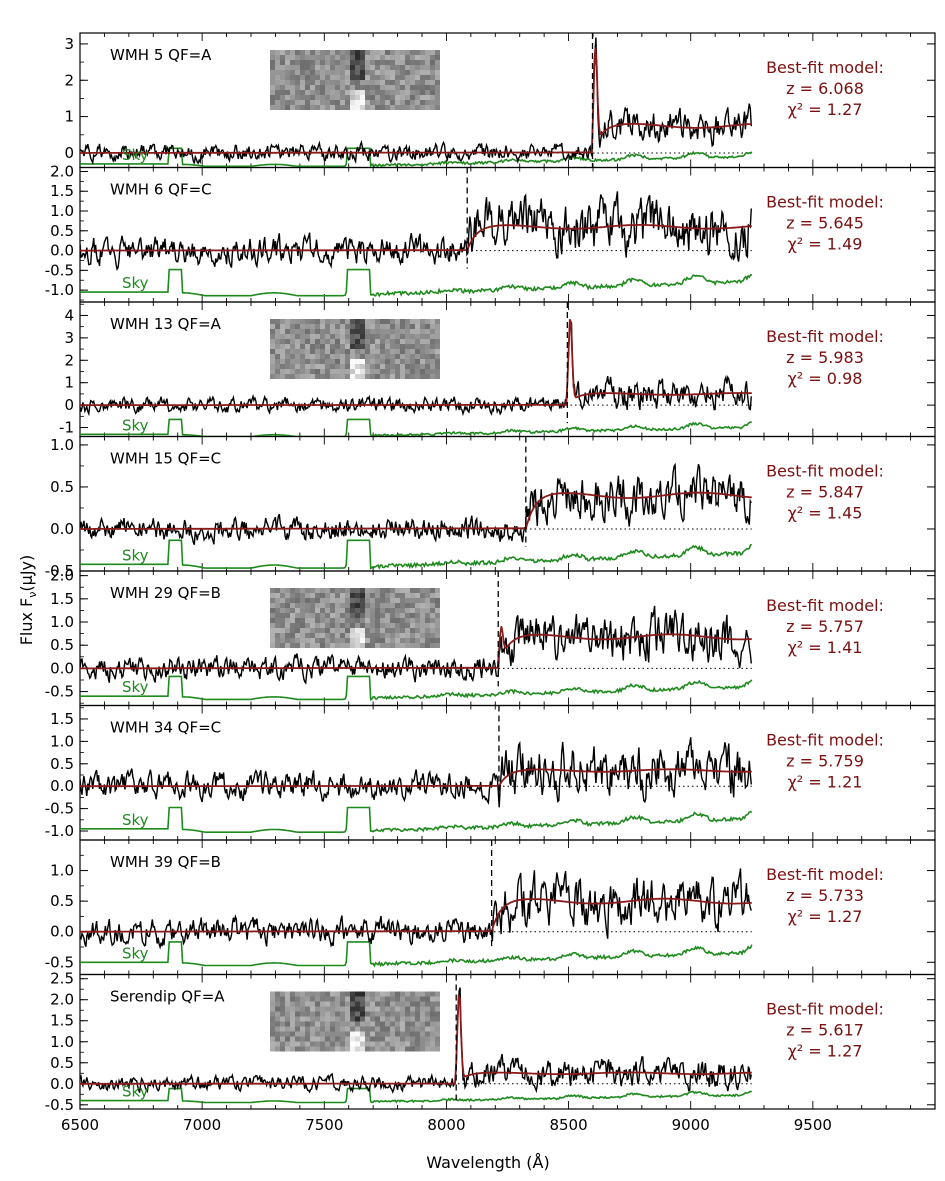  Describe the element at coordinates (69, 153) in the screenshot. I see `y-tick-label: 0` at that location.